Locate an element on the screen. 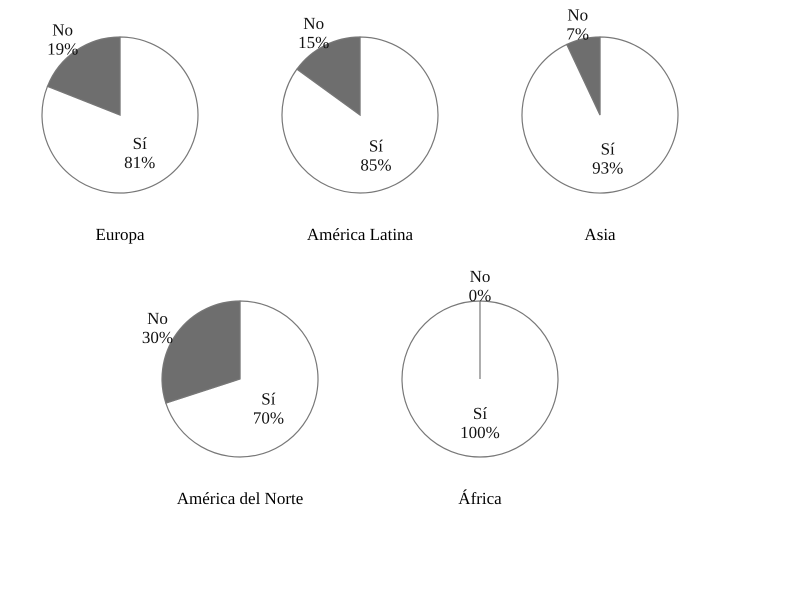 The image size is (796, 597). data-label: 93% is located at coordinates (608, 168).